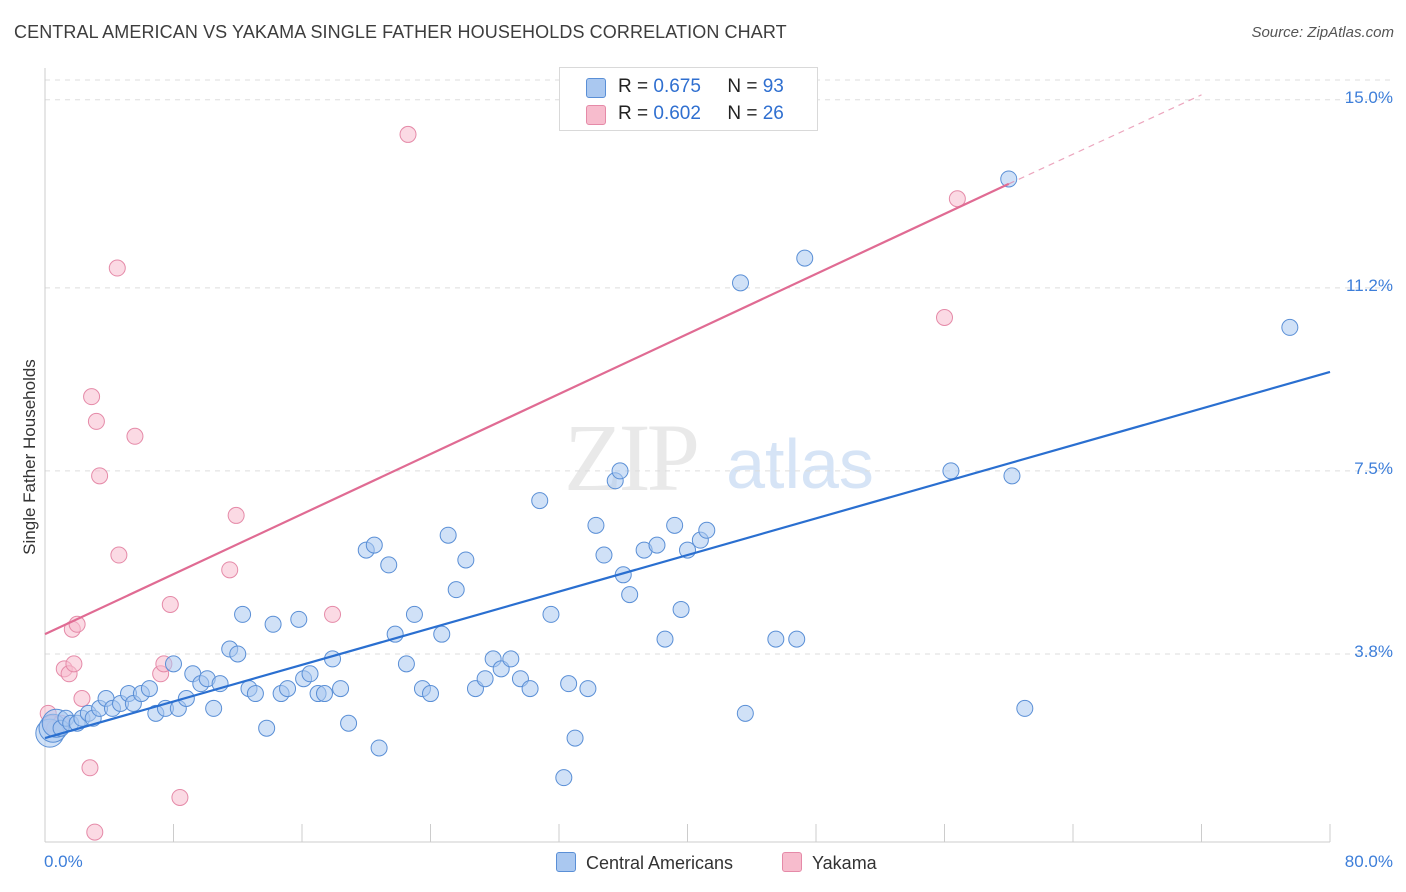 Image resolution: width=1406 pixels, height=892 pixels. I want to click on legend-label: Yakama, so click(844, 863).